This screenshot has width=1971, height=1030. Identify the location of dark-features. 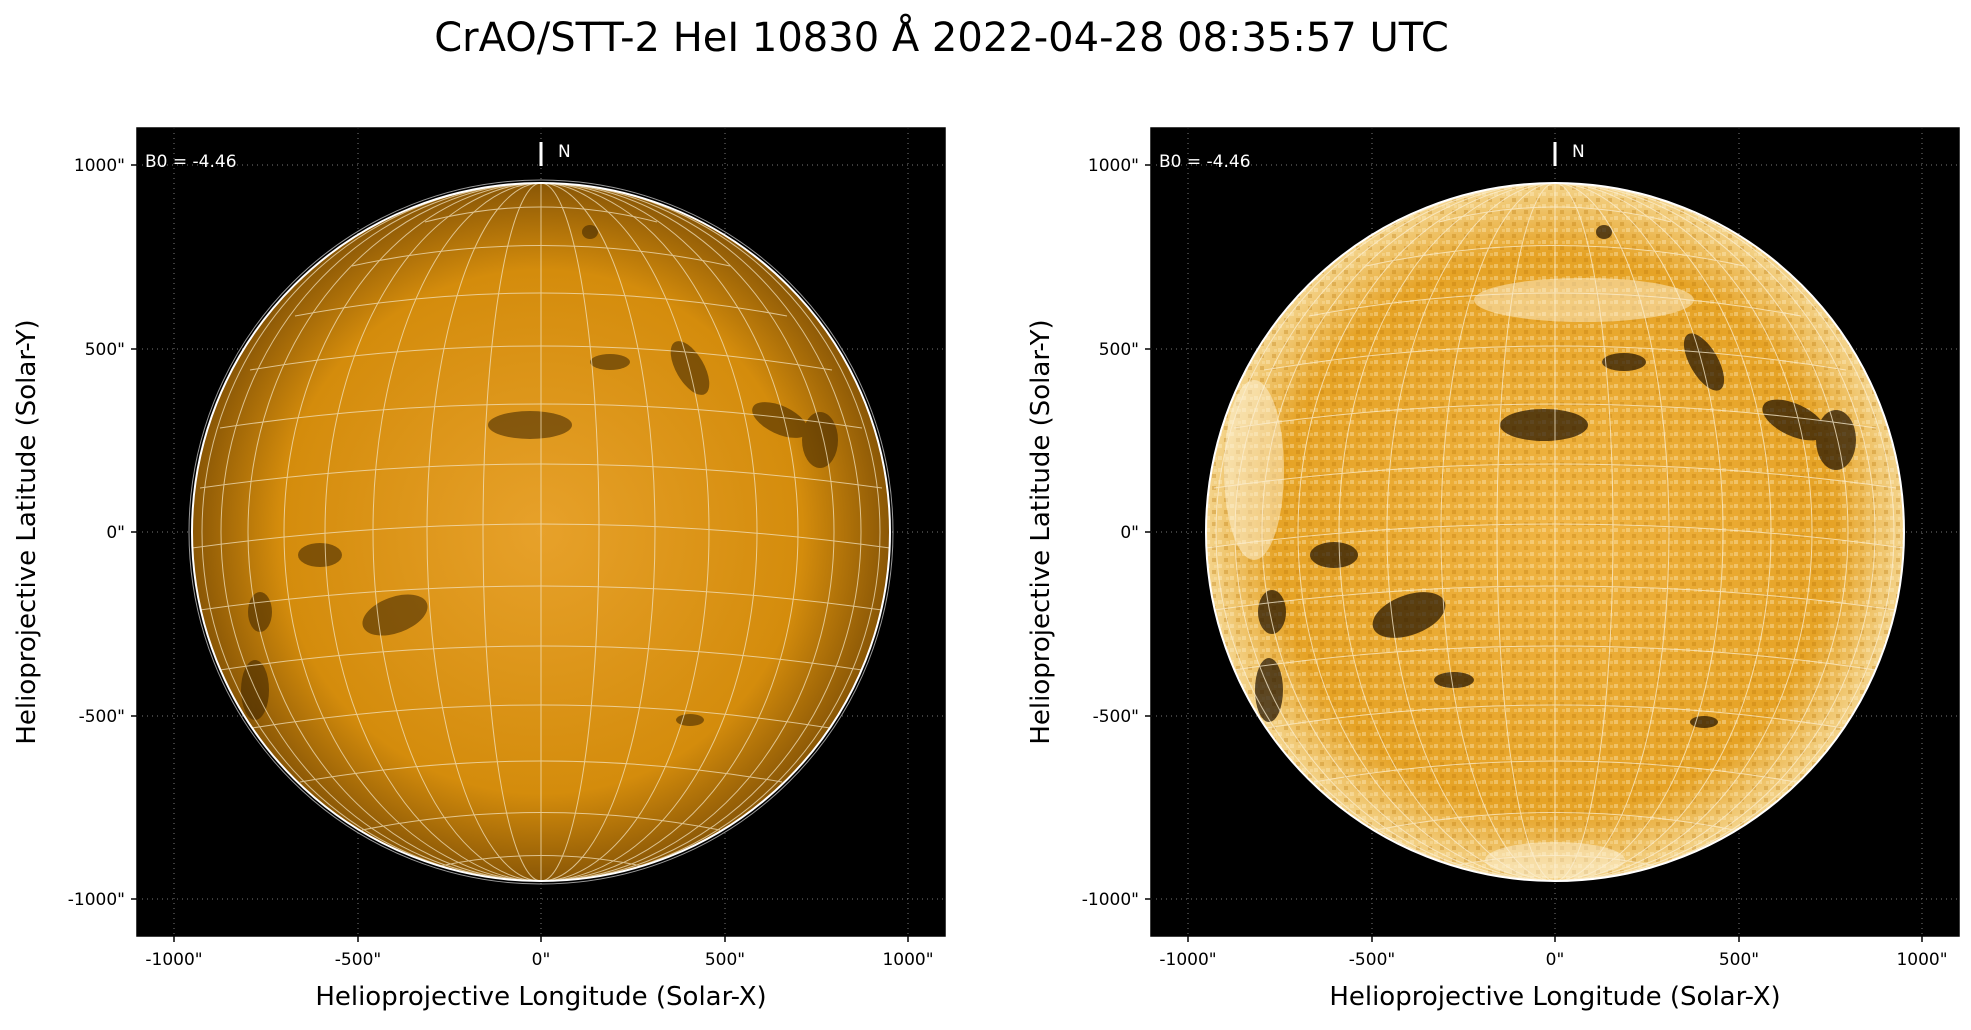
(539, 475).